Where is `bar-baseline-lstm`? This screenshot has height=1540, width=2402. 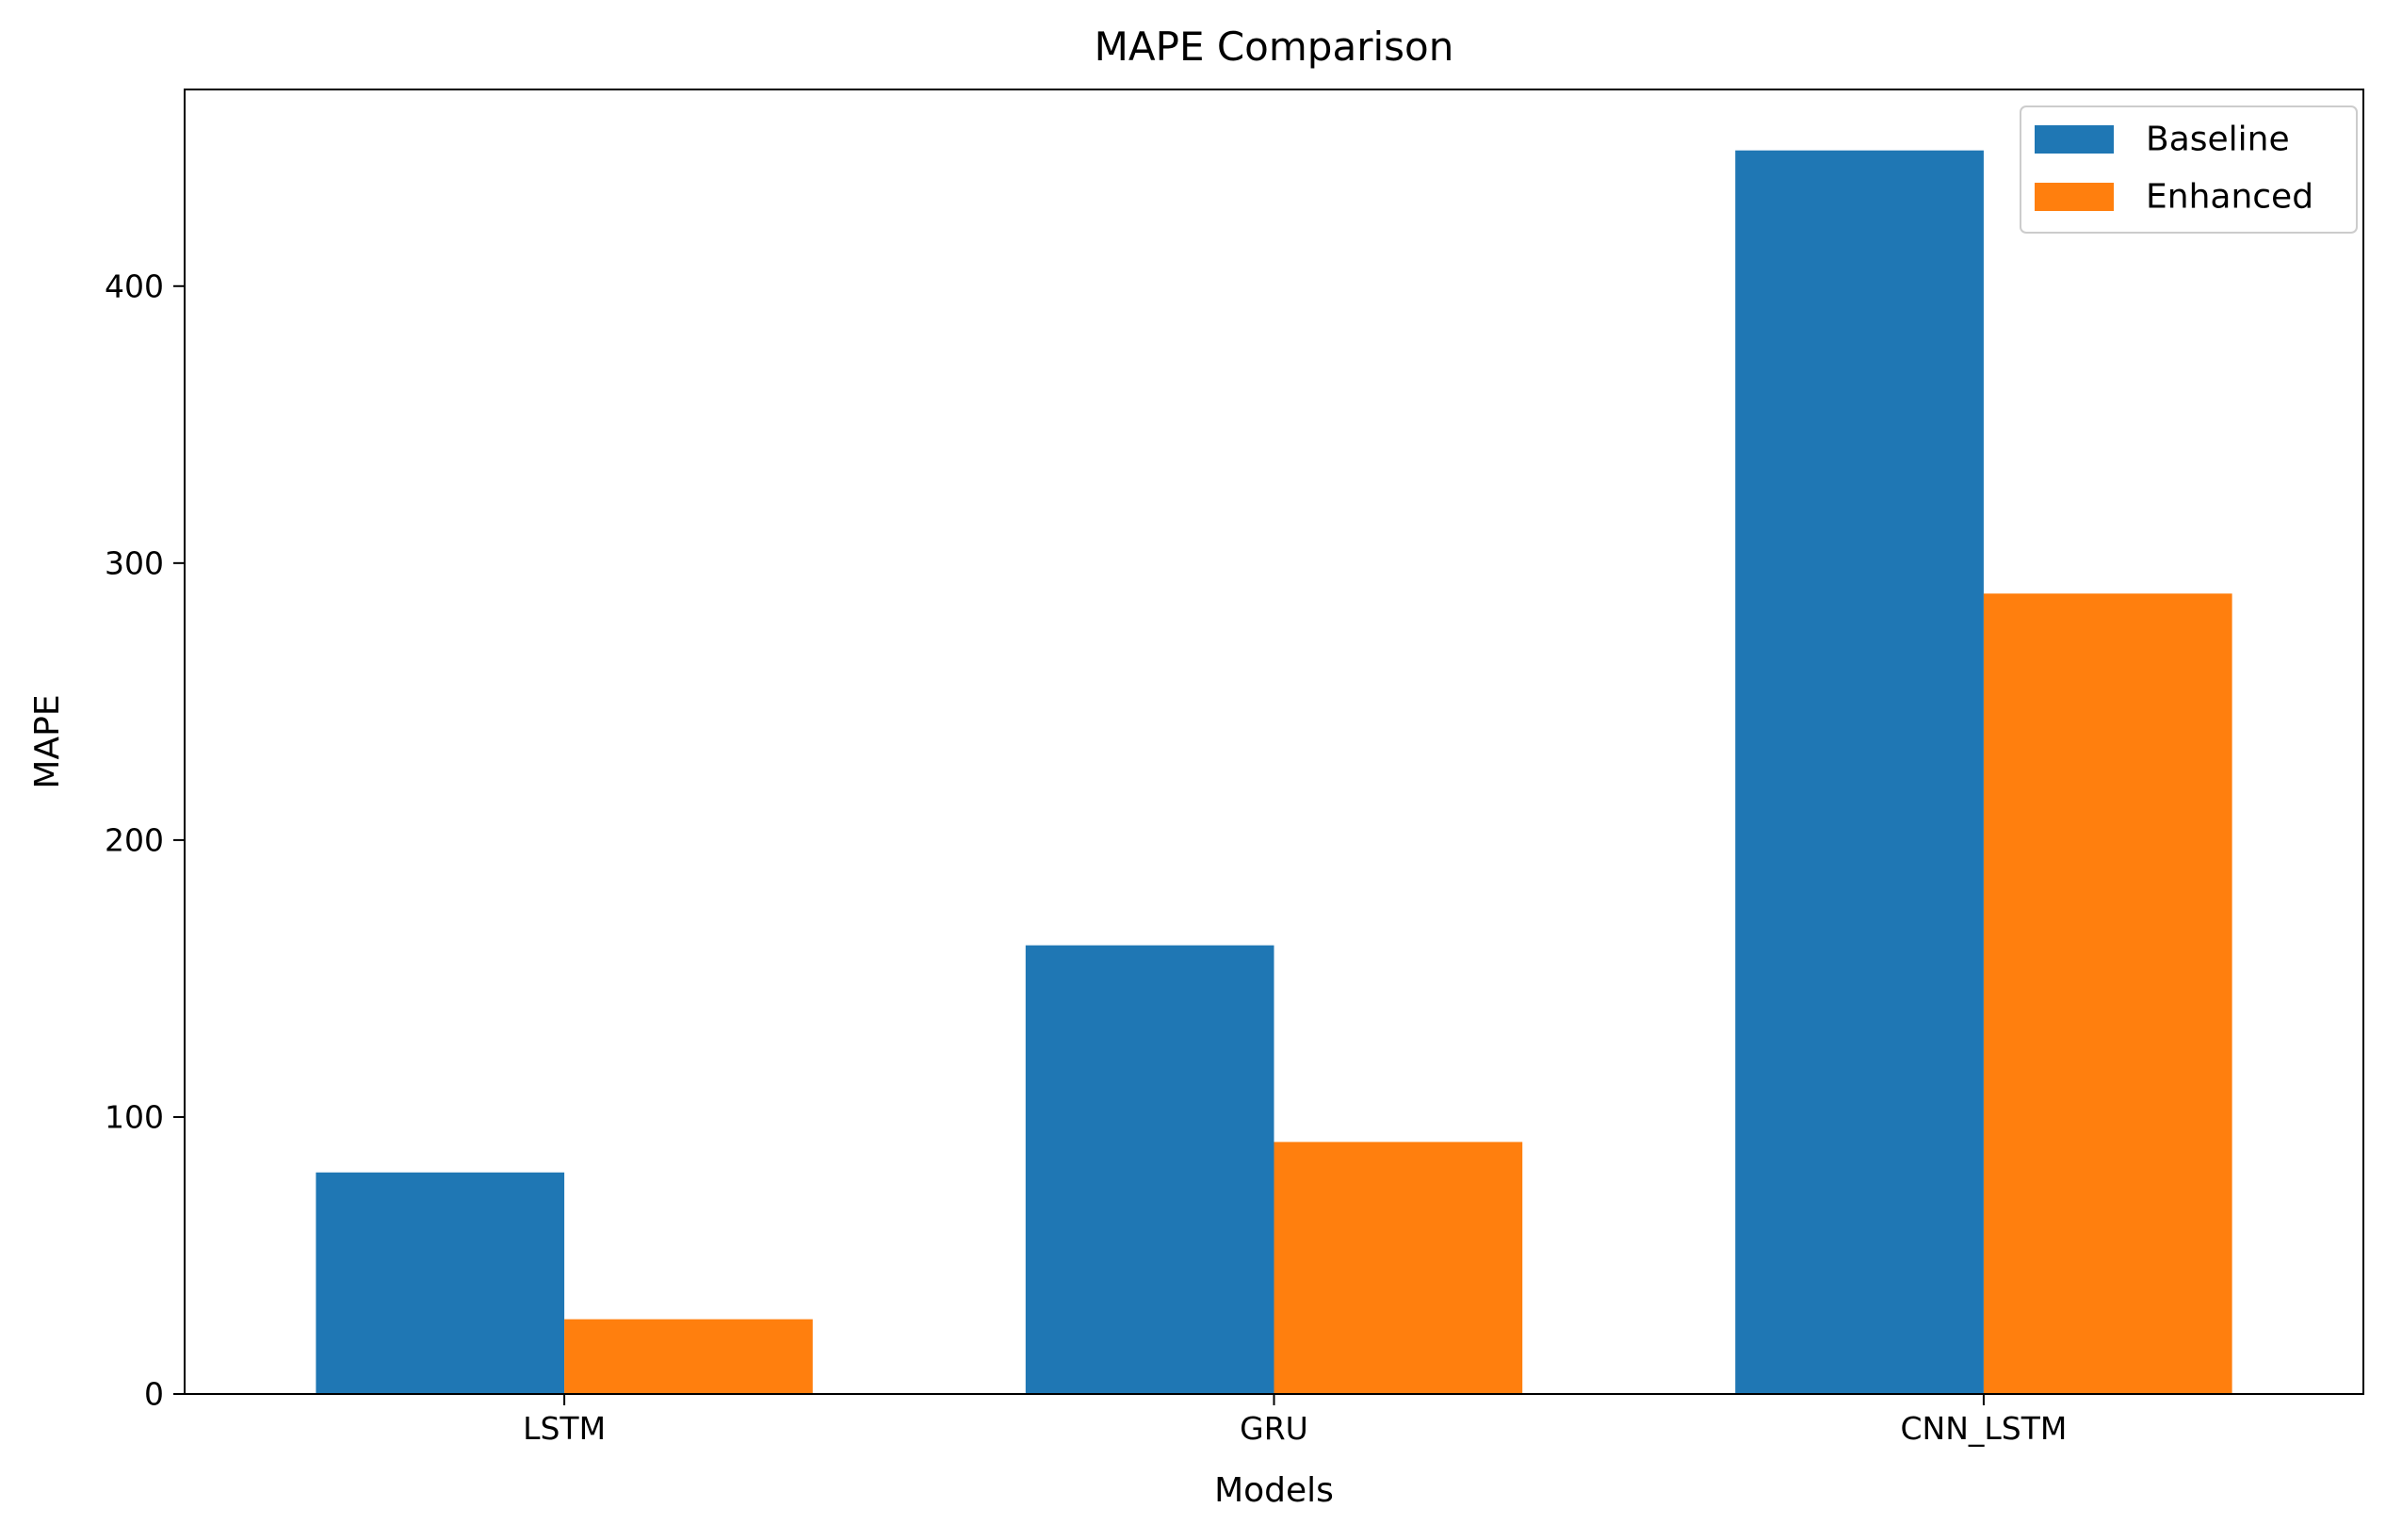 bar-baseline-lstm is located at coordinates (441, 1283).